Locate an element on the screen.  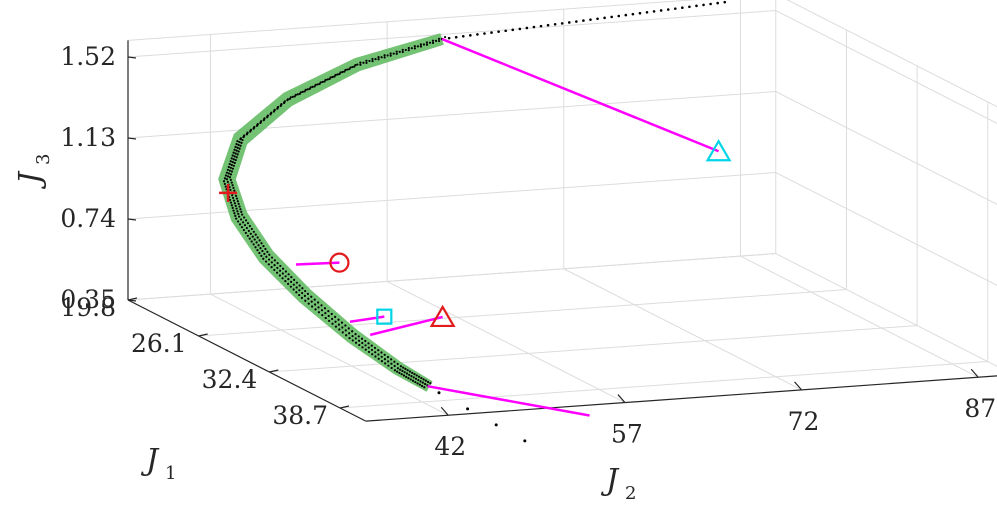
grid-line-floor-j1 is located at coordinates (663, 385).